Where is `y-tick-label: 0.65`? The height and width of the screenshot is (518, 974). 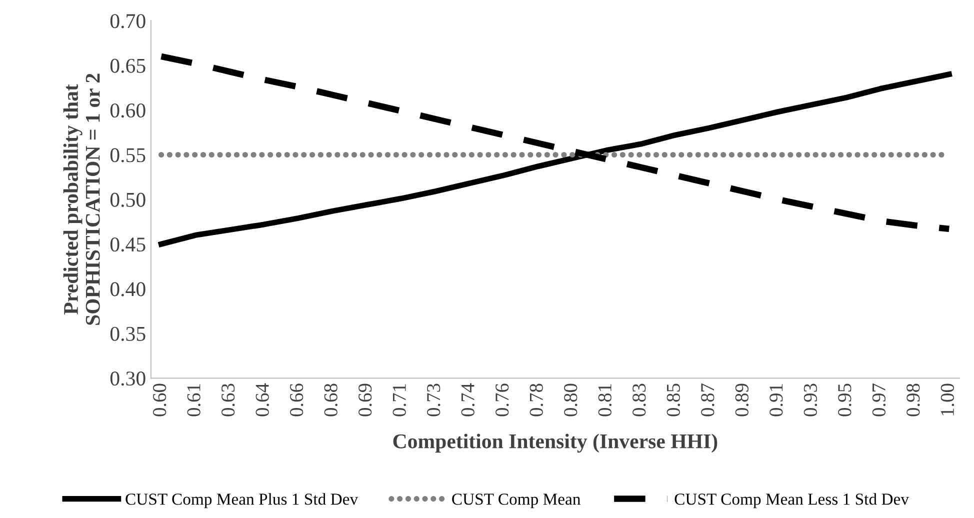 y-tick-label: 0.65 is located at coordinates (128, 65).